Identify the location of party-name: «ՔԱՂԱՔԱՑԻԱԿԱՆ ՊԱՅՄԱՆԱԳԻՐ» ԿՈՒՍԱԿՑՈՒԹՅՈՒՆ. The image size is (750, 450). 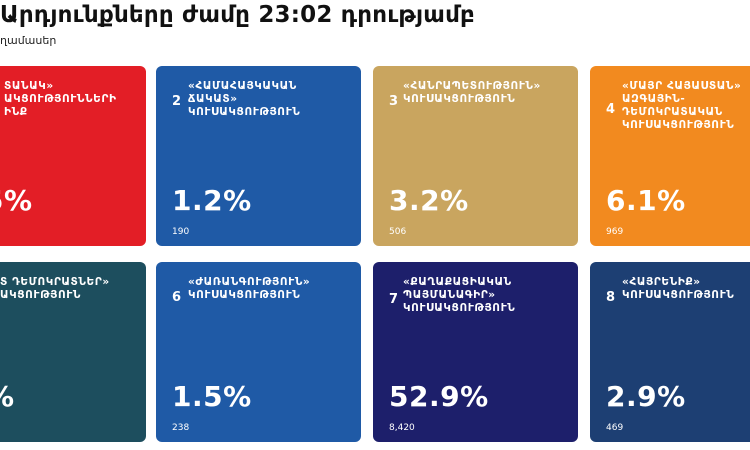
(459, 295).